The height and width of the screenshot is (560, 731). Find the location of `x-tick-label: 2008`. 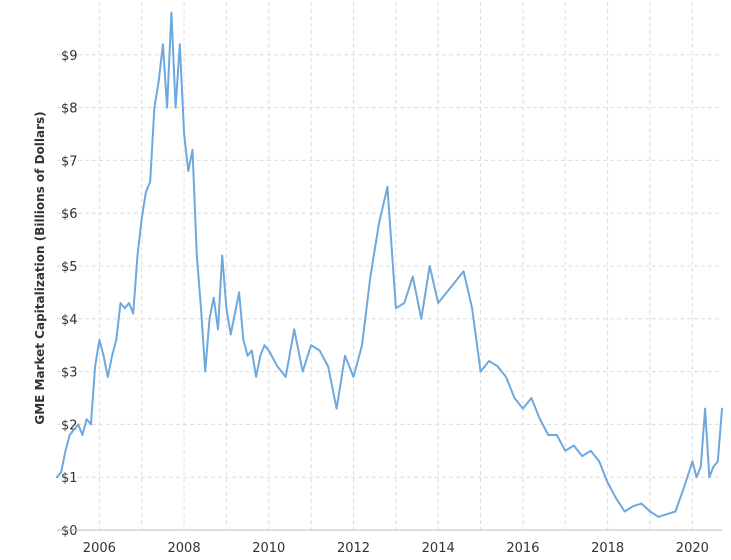

x-tick-label: 2008 is located at coordinates (184, 548).